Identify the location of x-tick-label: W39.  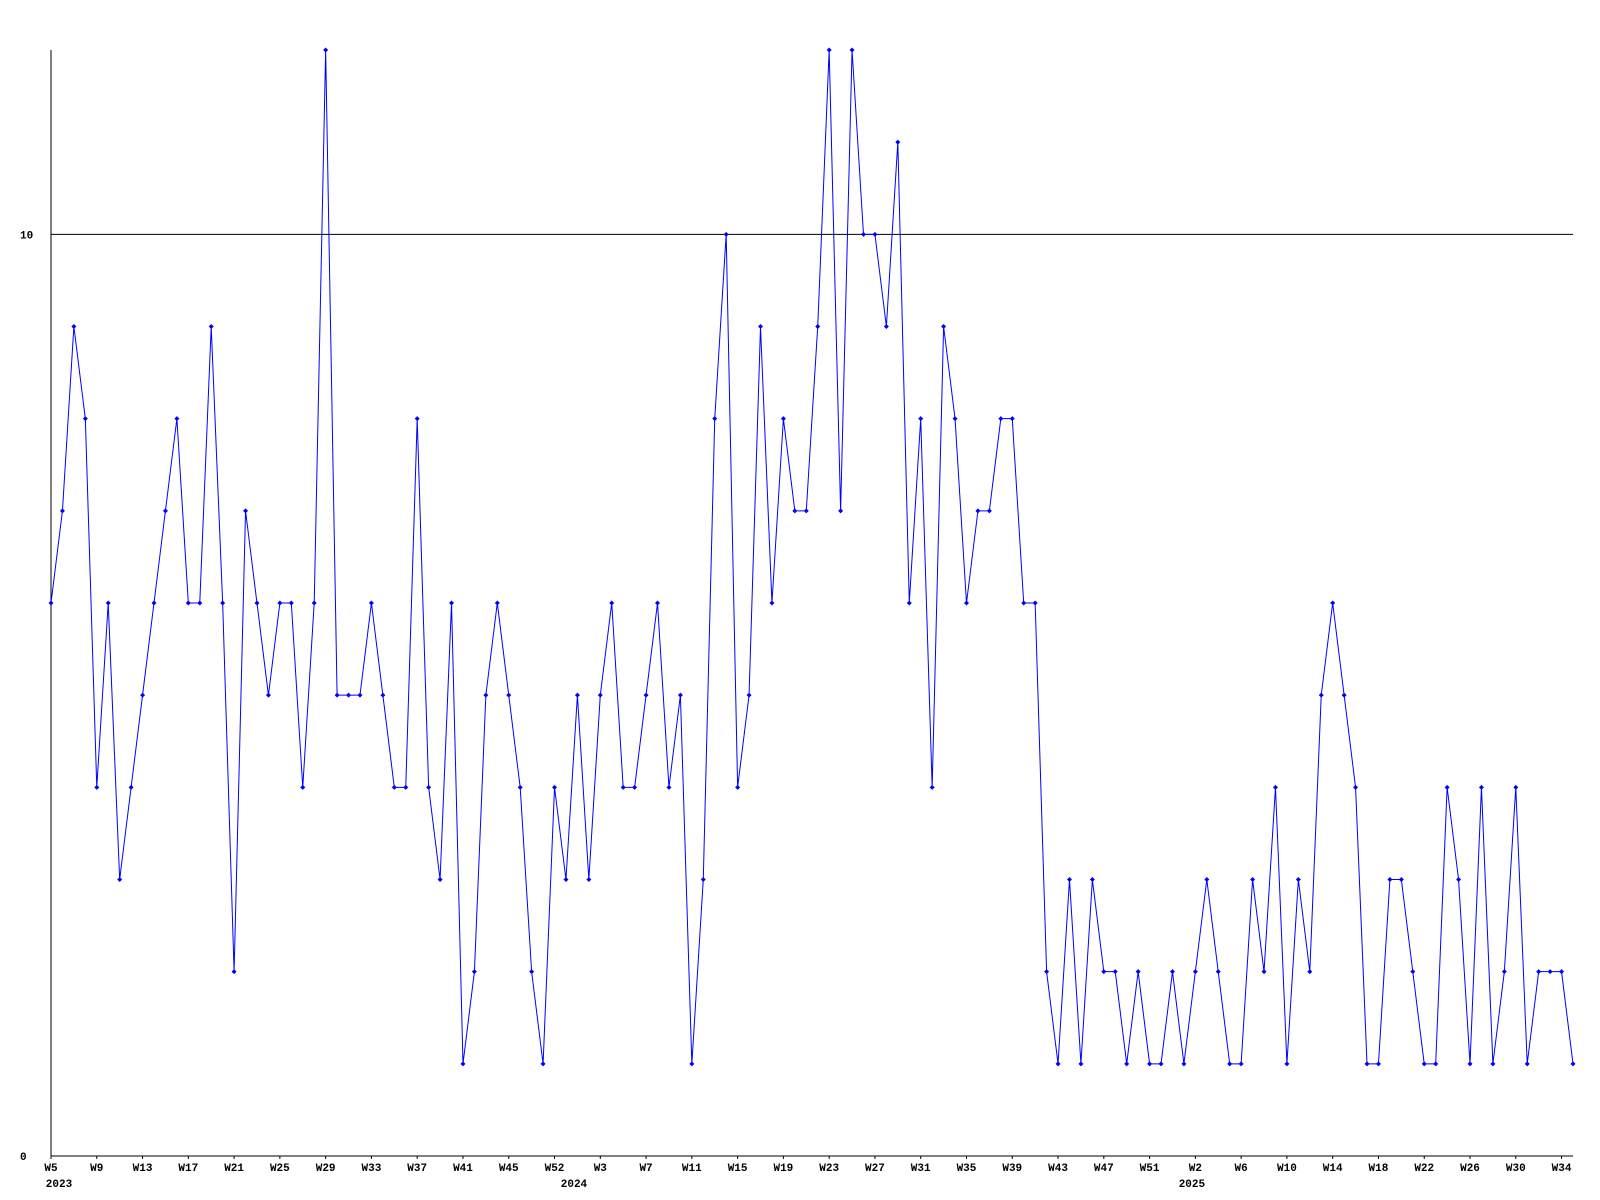
(1012, 1169).